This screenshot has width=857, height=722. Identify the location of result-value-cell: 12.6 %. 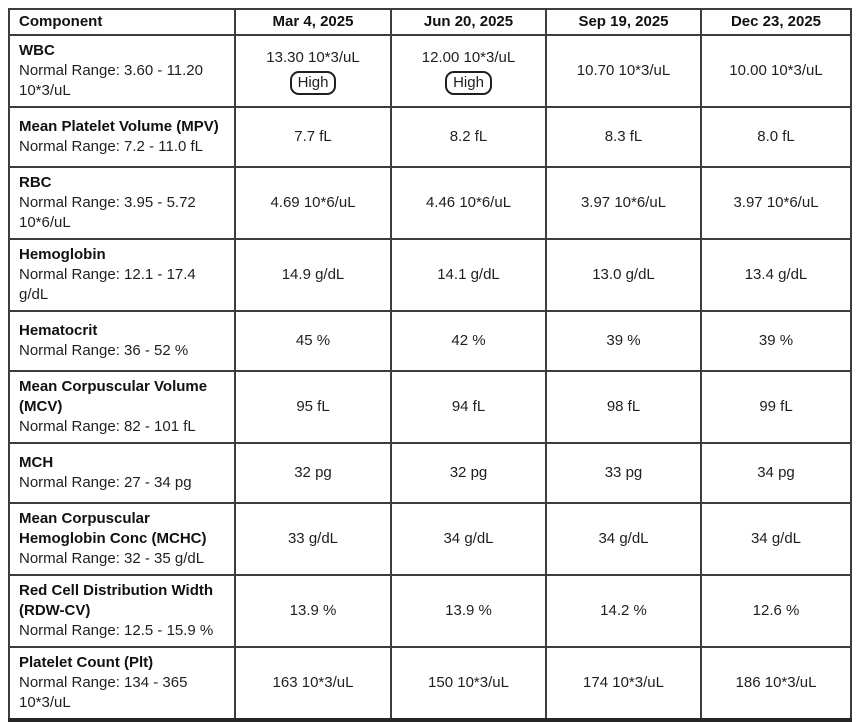
(776, 611).